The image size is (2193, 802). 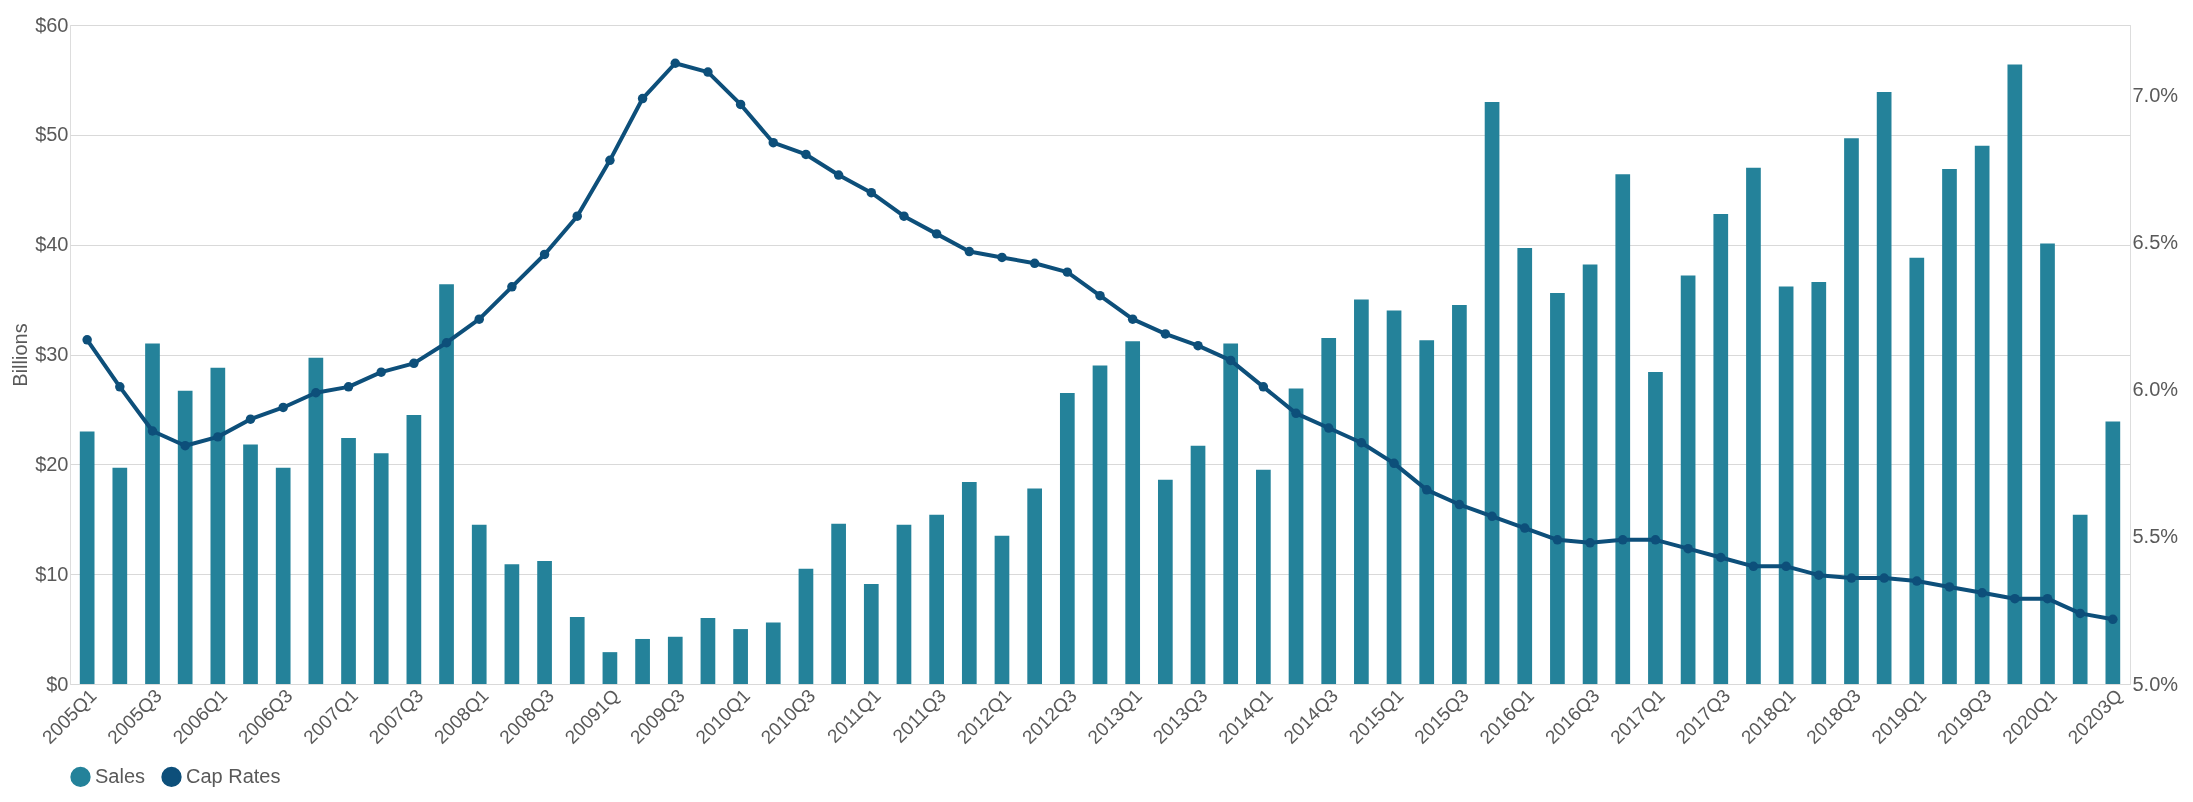 I want to click on y-tick-label: $10, so click(x=52, y=573).